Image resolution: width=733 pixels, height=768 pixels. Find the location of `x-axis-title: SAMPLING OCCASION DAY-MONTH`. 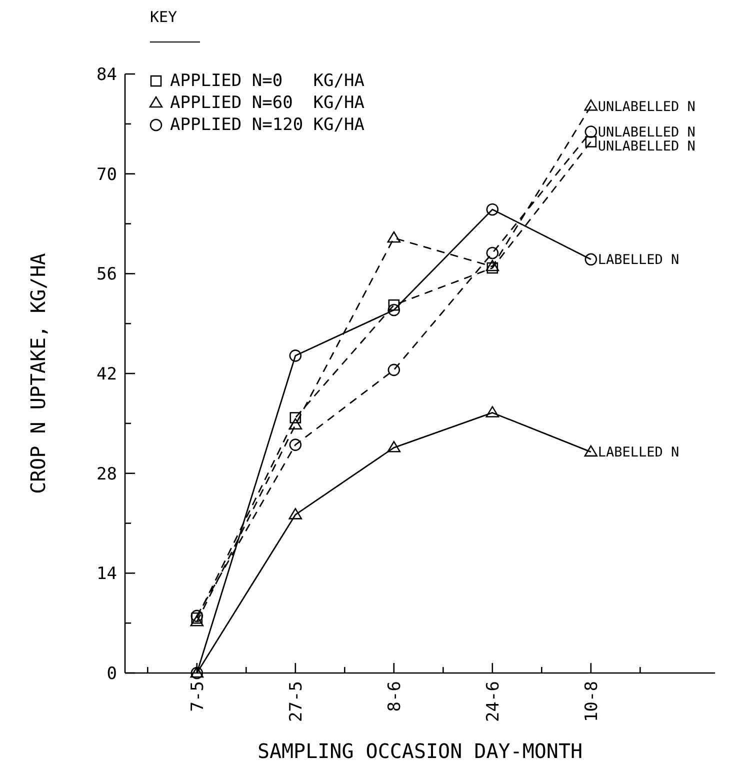

x-axis-title: SAMPLING OCCASION DAY-MONTH is located at coordinates (420, 751).